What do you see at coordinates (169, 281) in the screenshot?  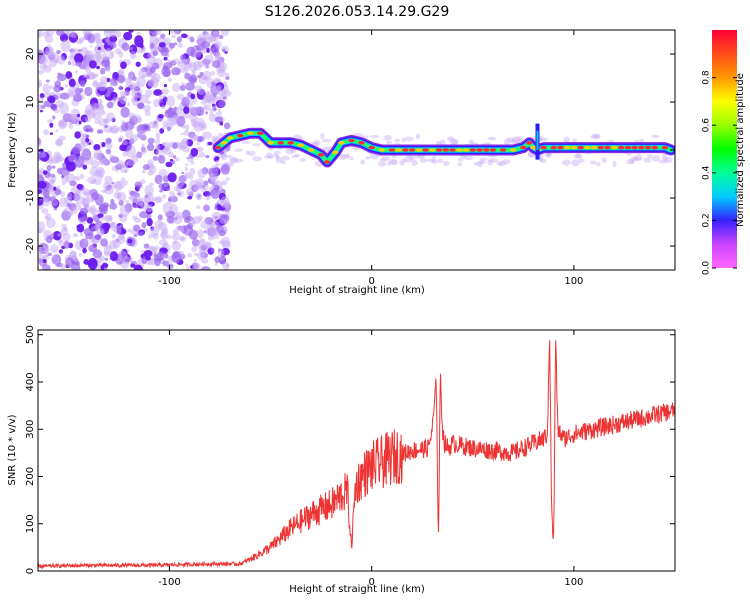 I see `spectrogram-xtick-label: -100` at bounding box center [169, 281].